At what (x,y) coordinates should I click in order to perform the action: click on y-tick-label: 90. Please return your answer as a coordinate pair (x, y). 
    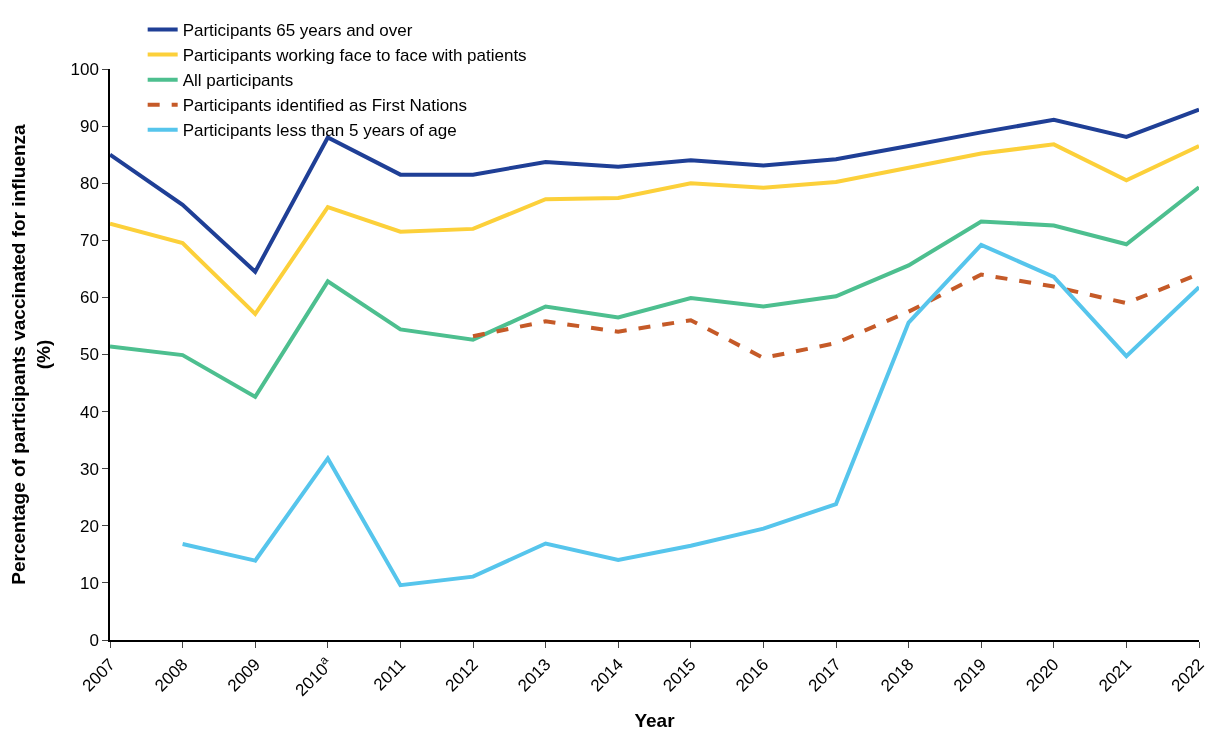
    Looking at the image, I should click on (89, 127).